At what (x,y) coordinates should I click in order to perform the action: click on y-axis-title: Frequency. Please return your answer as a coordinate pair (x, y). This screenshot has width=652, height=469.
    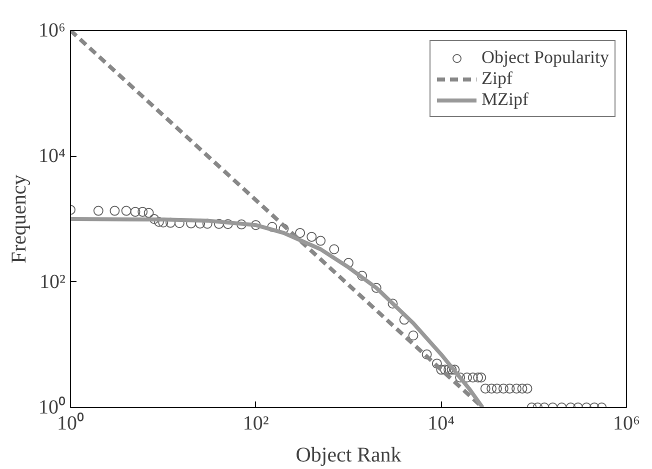
    Looking at the image, I should click on (18, 219).